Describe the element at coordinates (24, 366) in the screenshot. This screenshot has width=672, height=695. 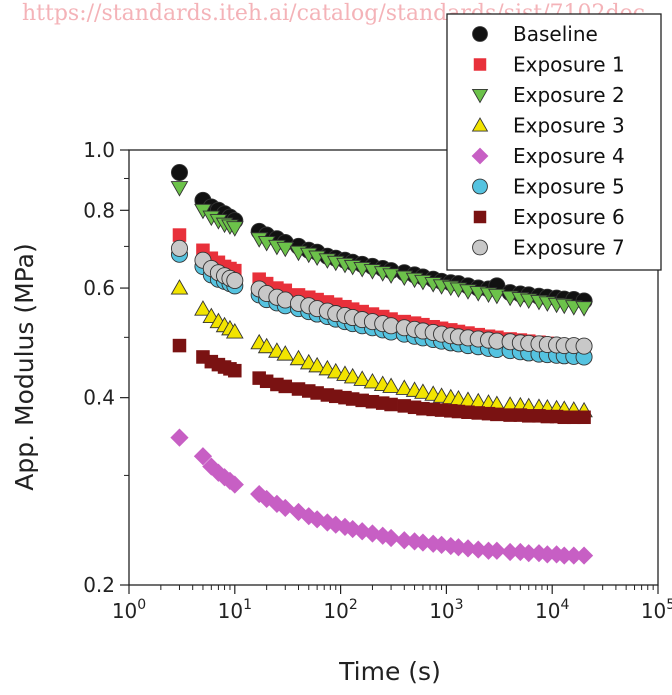
I see `y-axis-title: App. Modulus (MPa)` at that location.